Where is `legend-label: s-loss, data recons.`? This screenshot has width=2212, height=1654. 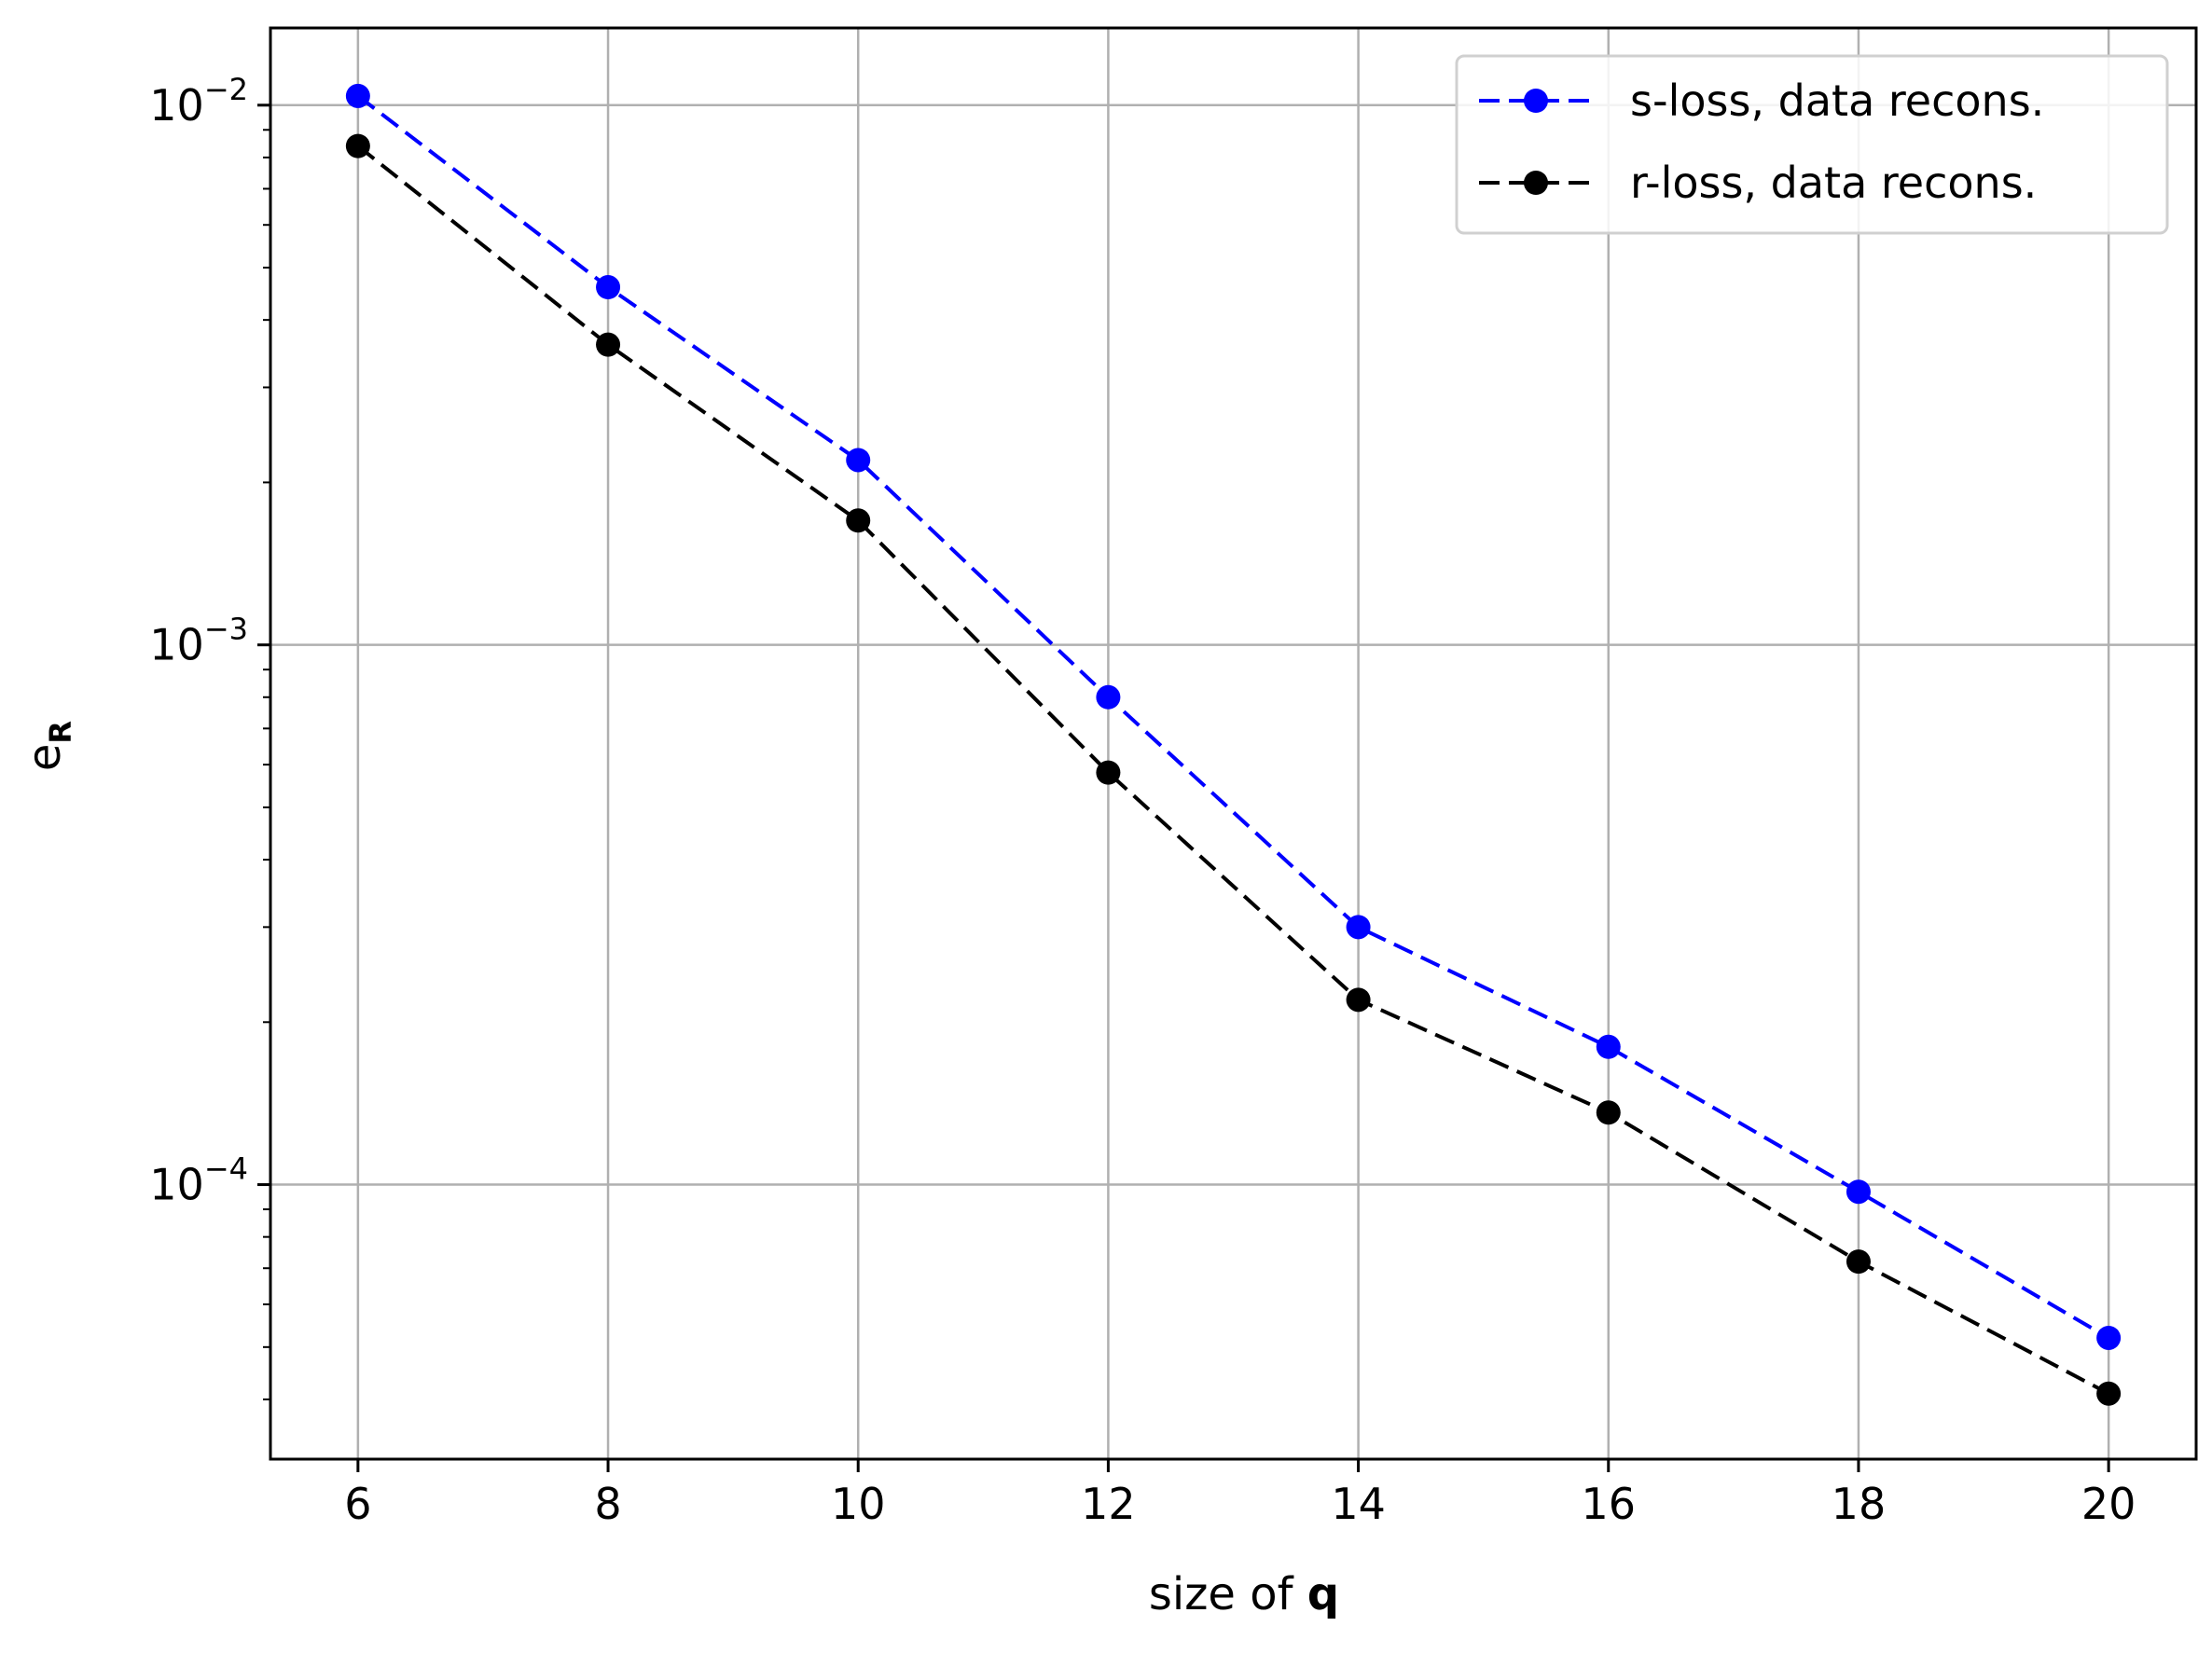
legend-label: s-loss, data recons. is located at coordinates (1837, 101).